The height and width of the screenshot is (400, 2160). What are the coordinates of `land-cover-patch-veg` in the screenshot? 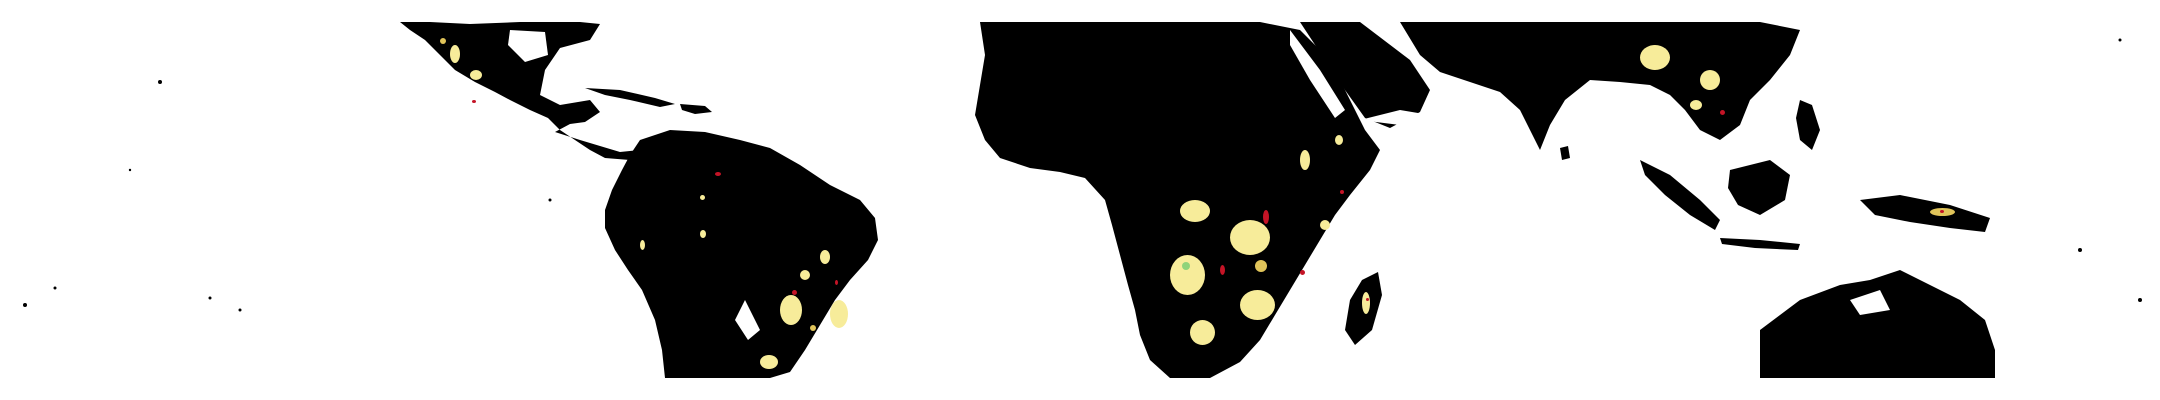 It's located at (1186, 266).